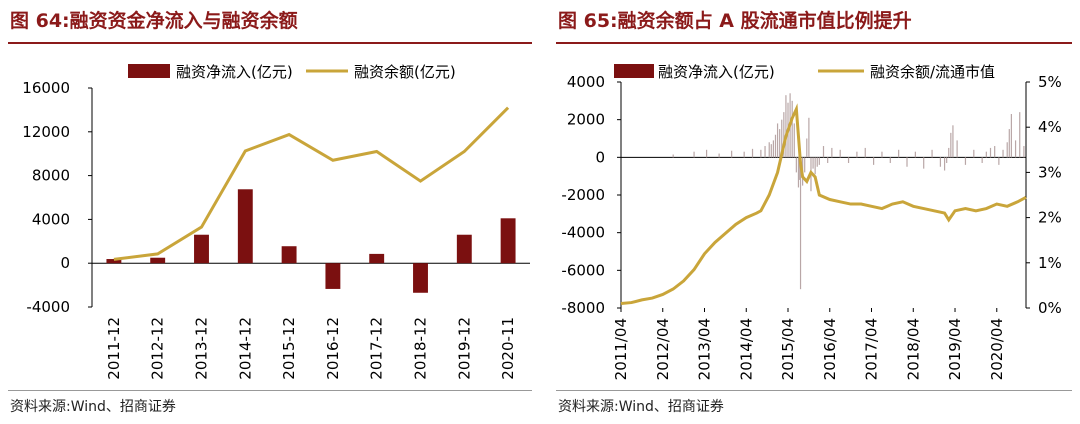  What do you see at coordinates (508, 348) in the screenshot?
I see `left-x-tick: 2020-11` at bounding box center [508, 348].